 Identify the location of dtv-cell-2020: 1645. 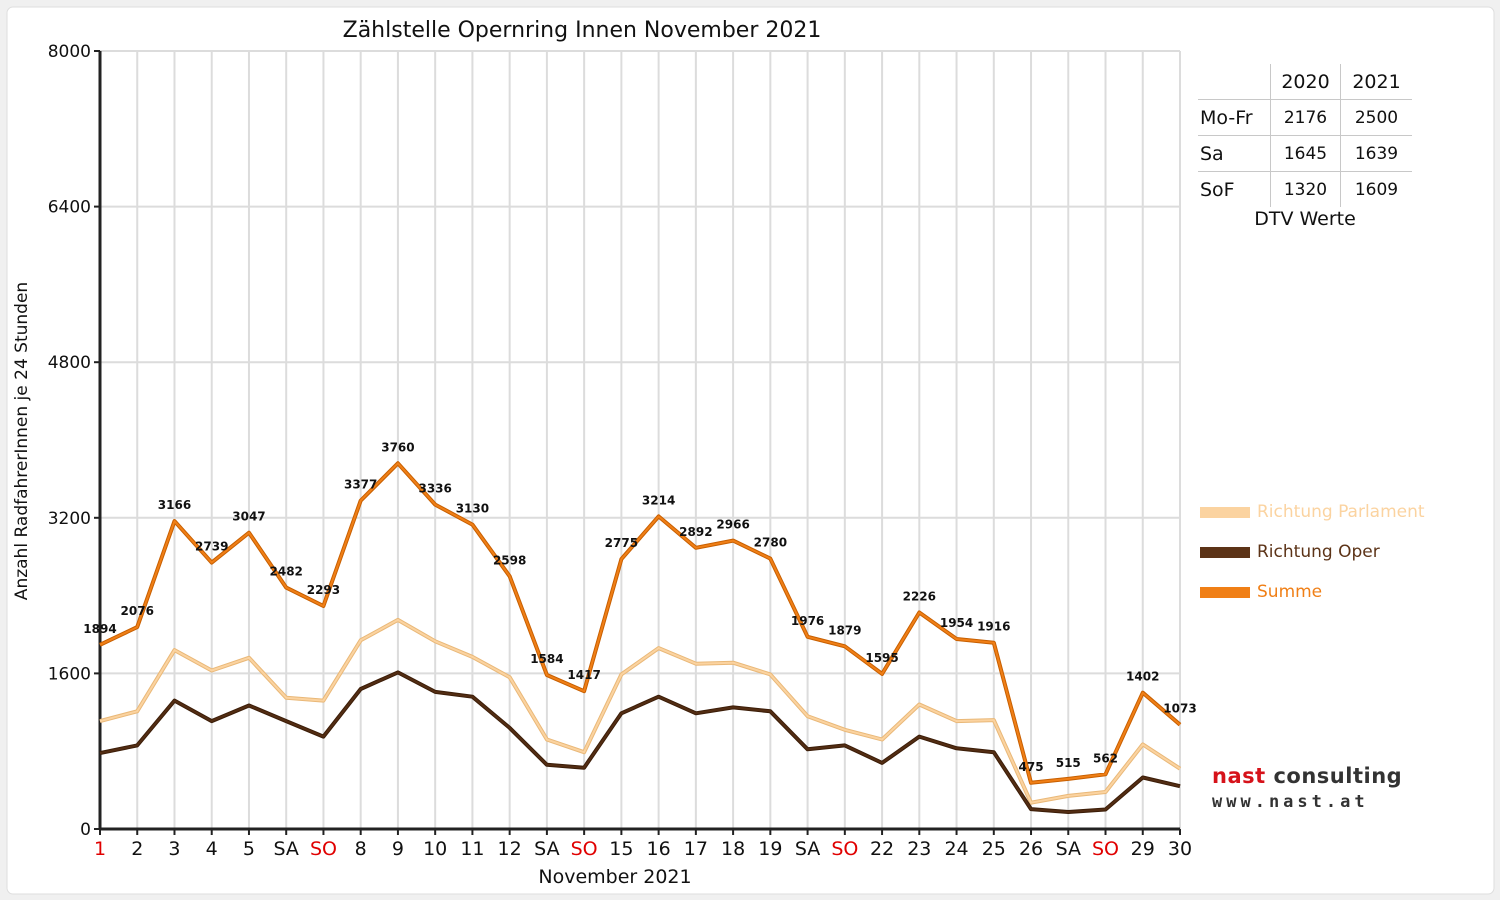
(1305, 153).